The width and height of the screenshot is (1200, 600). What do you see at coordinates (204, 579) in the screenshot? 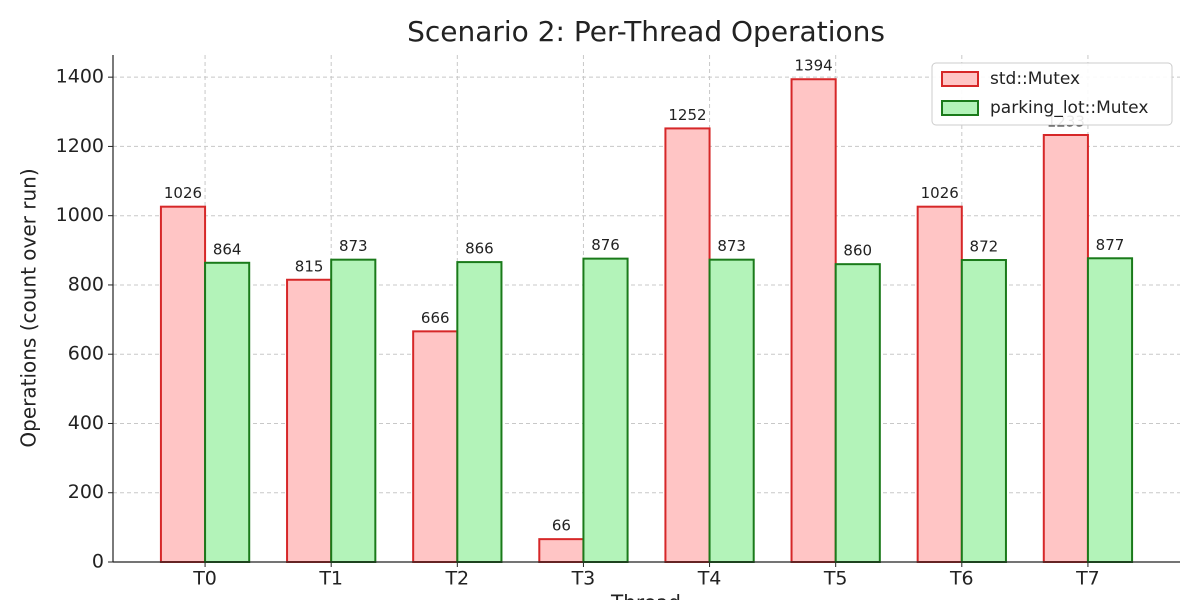
I see `x-tick-label: T0` at bounding box center [204, 579].